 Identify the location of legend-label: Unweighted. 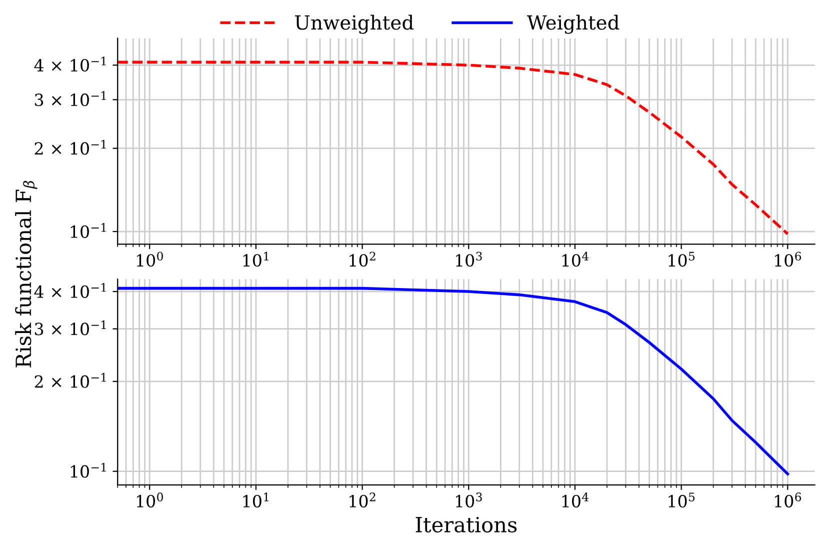
(354, 24).